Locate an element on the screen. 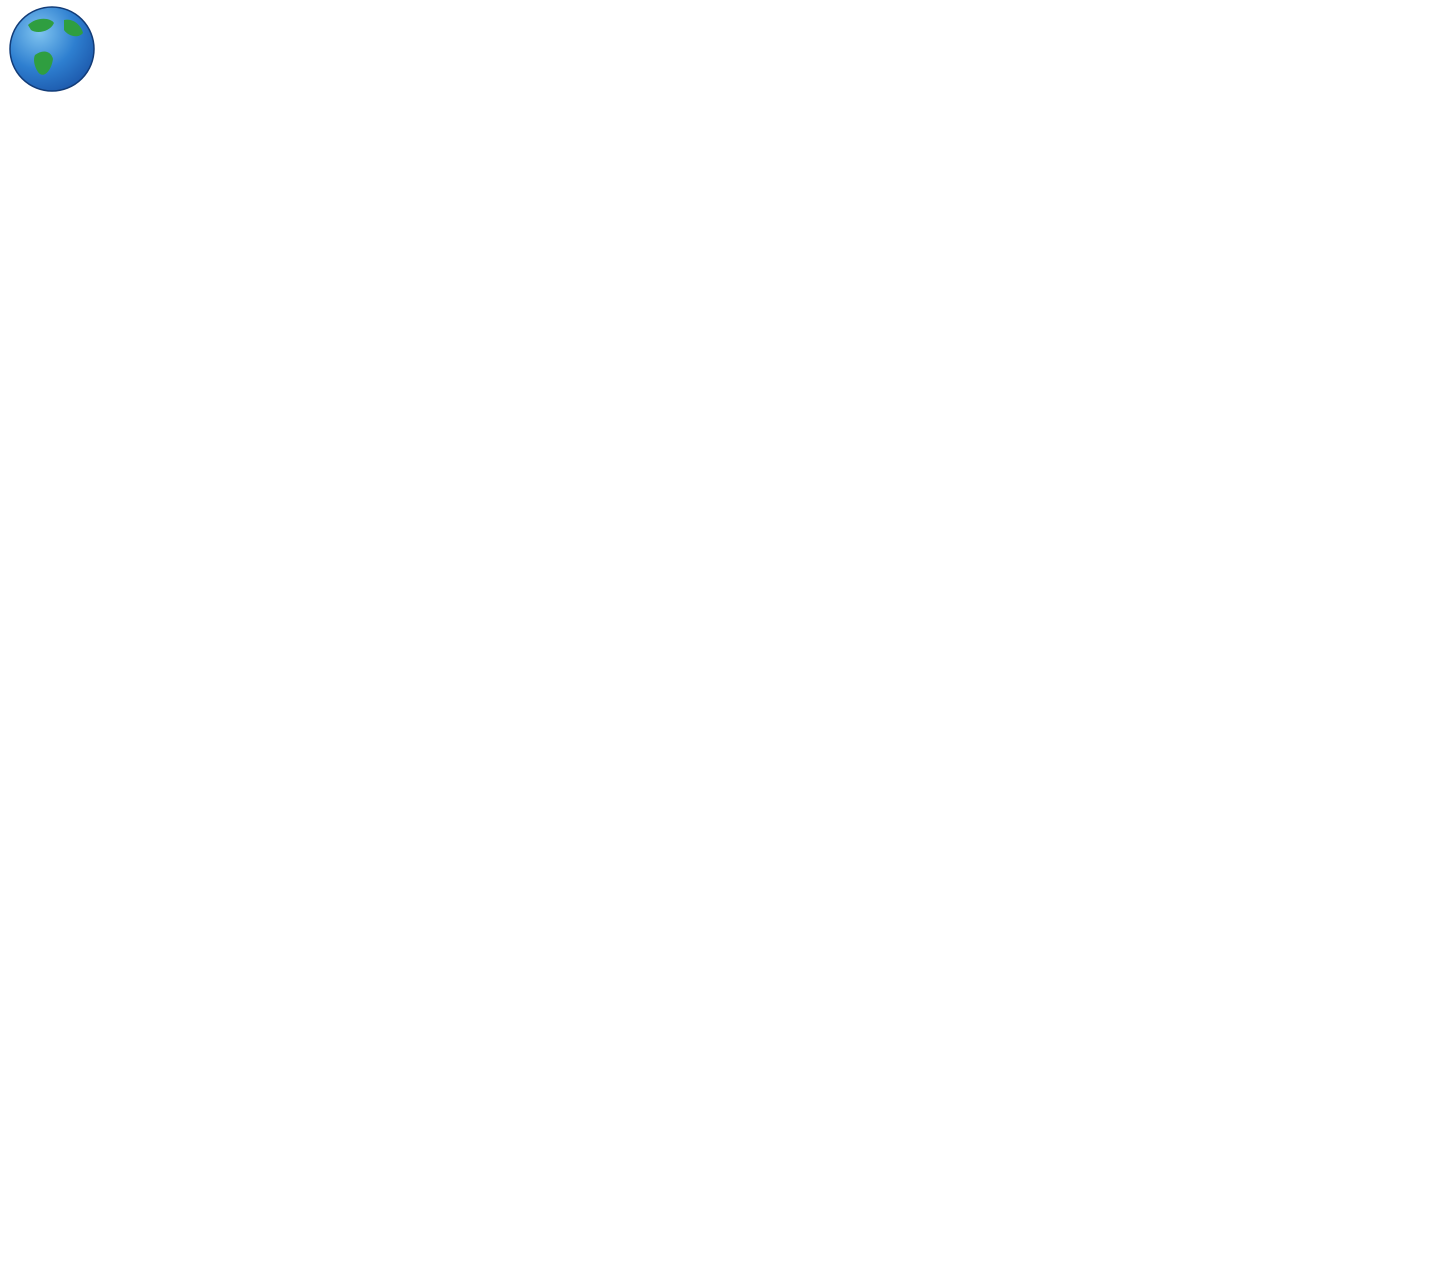 The width and height of the screenshot is (1450, 1264). globe-icon is located at coordinates (52, 49).